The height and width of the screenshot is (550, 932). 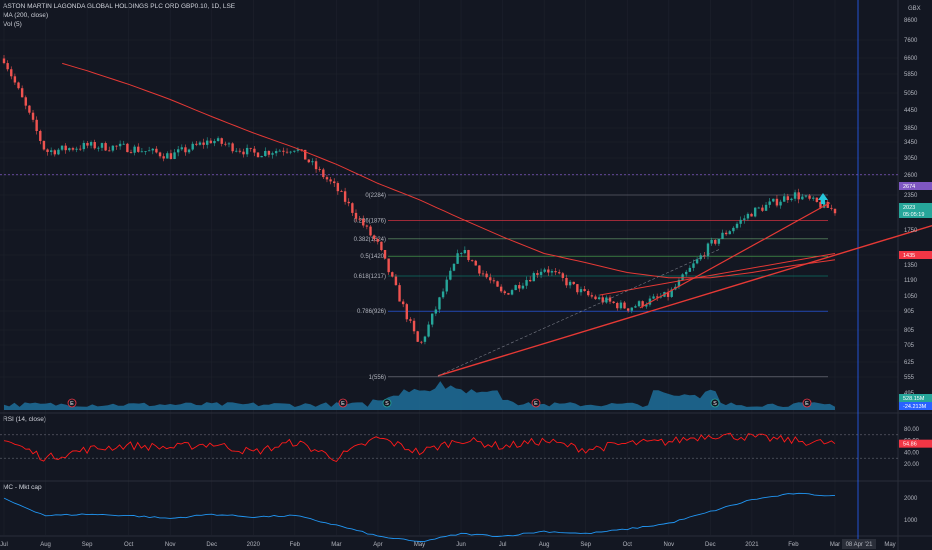 What do you see at coordinates (710, 545) in the screenshot?
I see `time-axis-label: Dec` at bounding box center [710, 545].